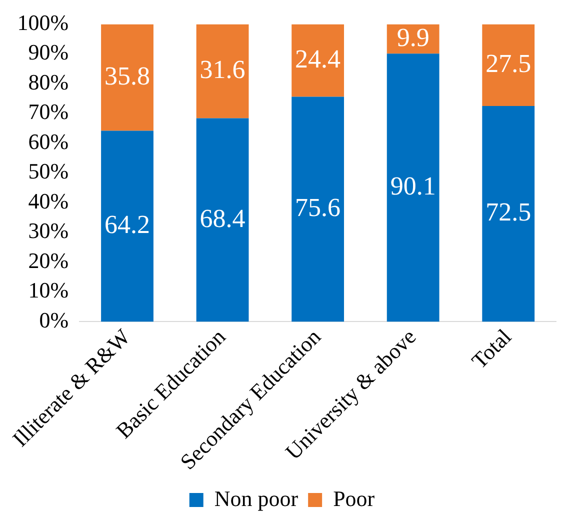 The height and width of the screenshot is (529, 574). Describe the element at coordinates (256, 498) in the screenshot. I see `legend-label: Non poor` at that location.